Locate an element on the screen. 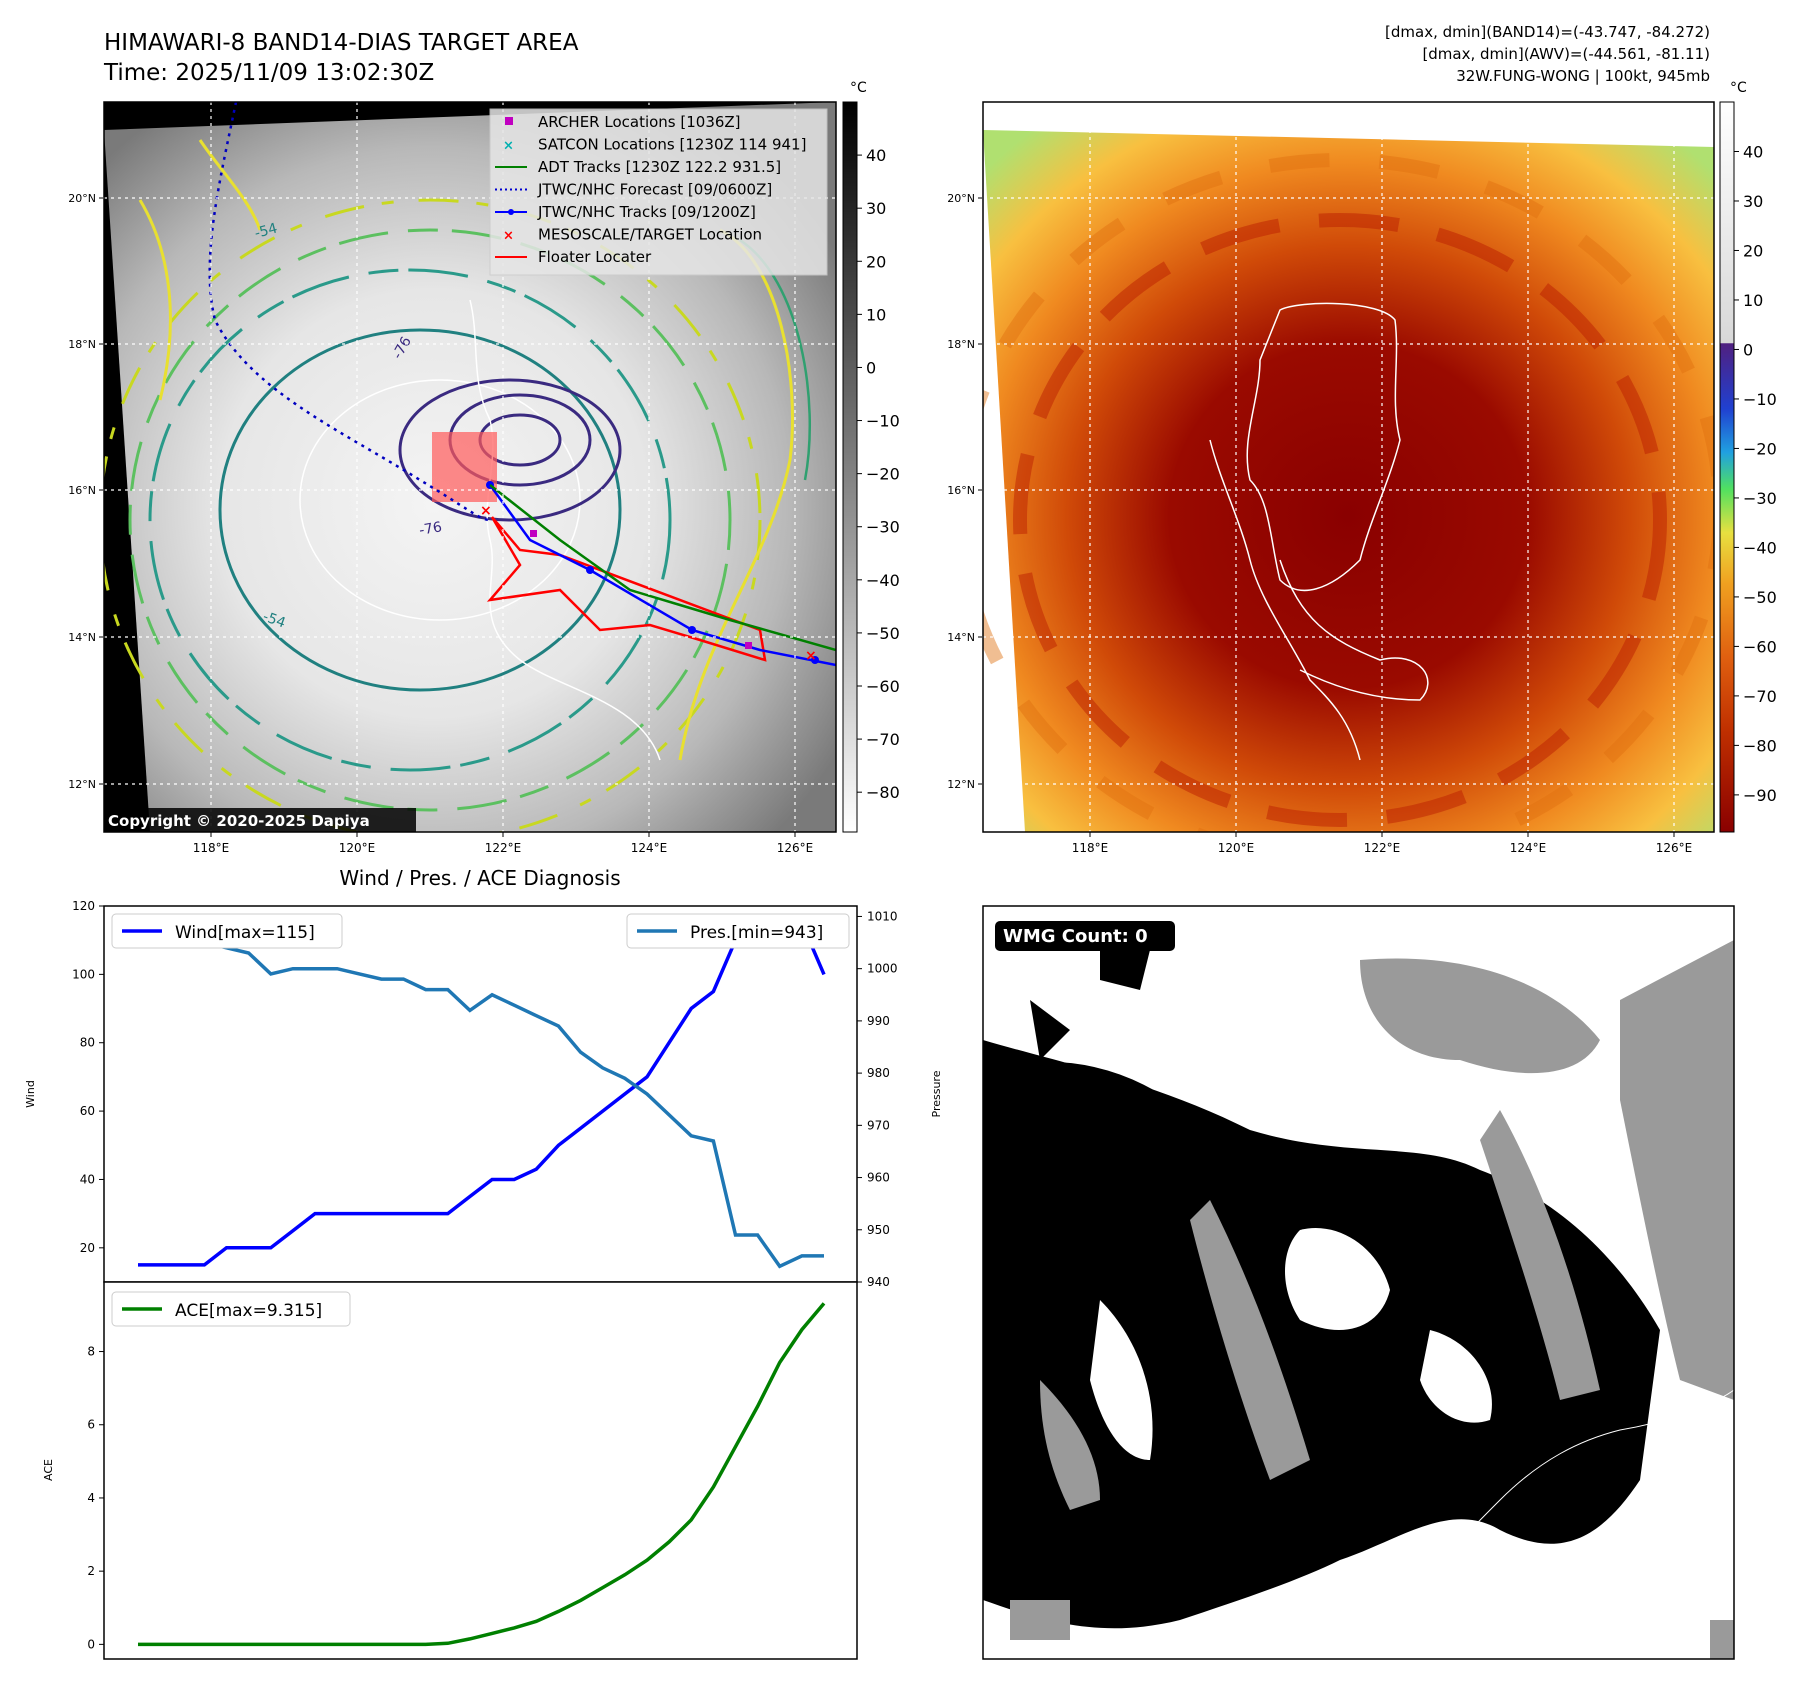 The height and width of the screenshot is (1694, 1797). ace-legend: ACE[max=9.315] is located at coordinates (231, 1309).